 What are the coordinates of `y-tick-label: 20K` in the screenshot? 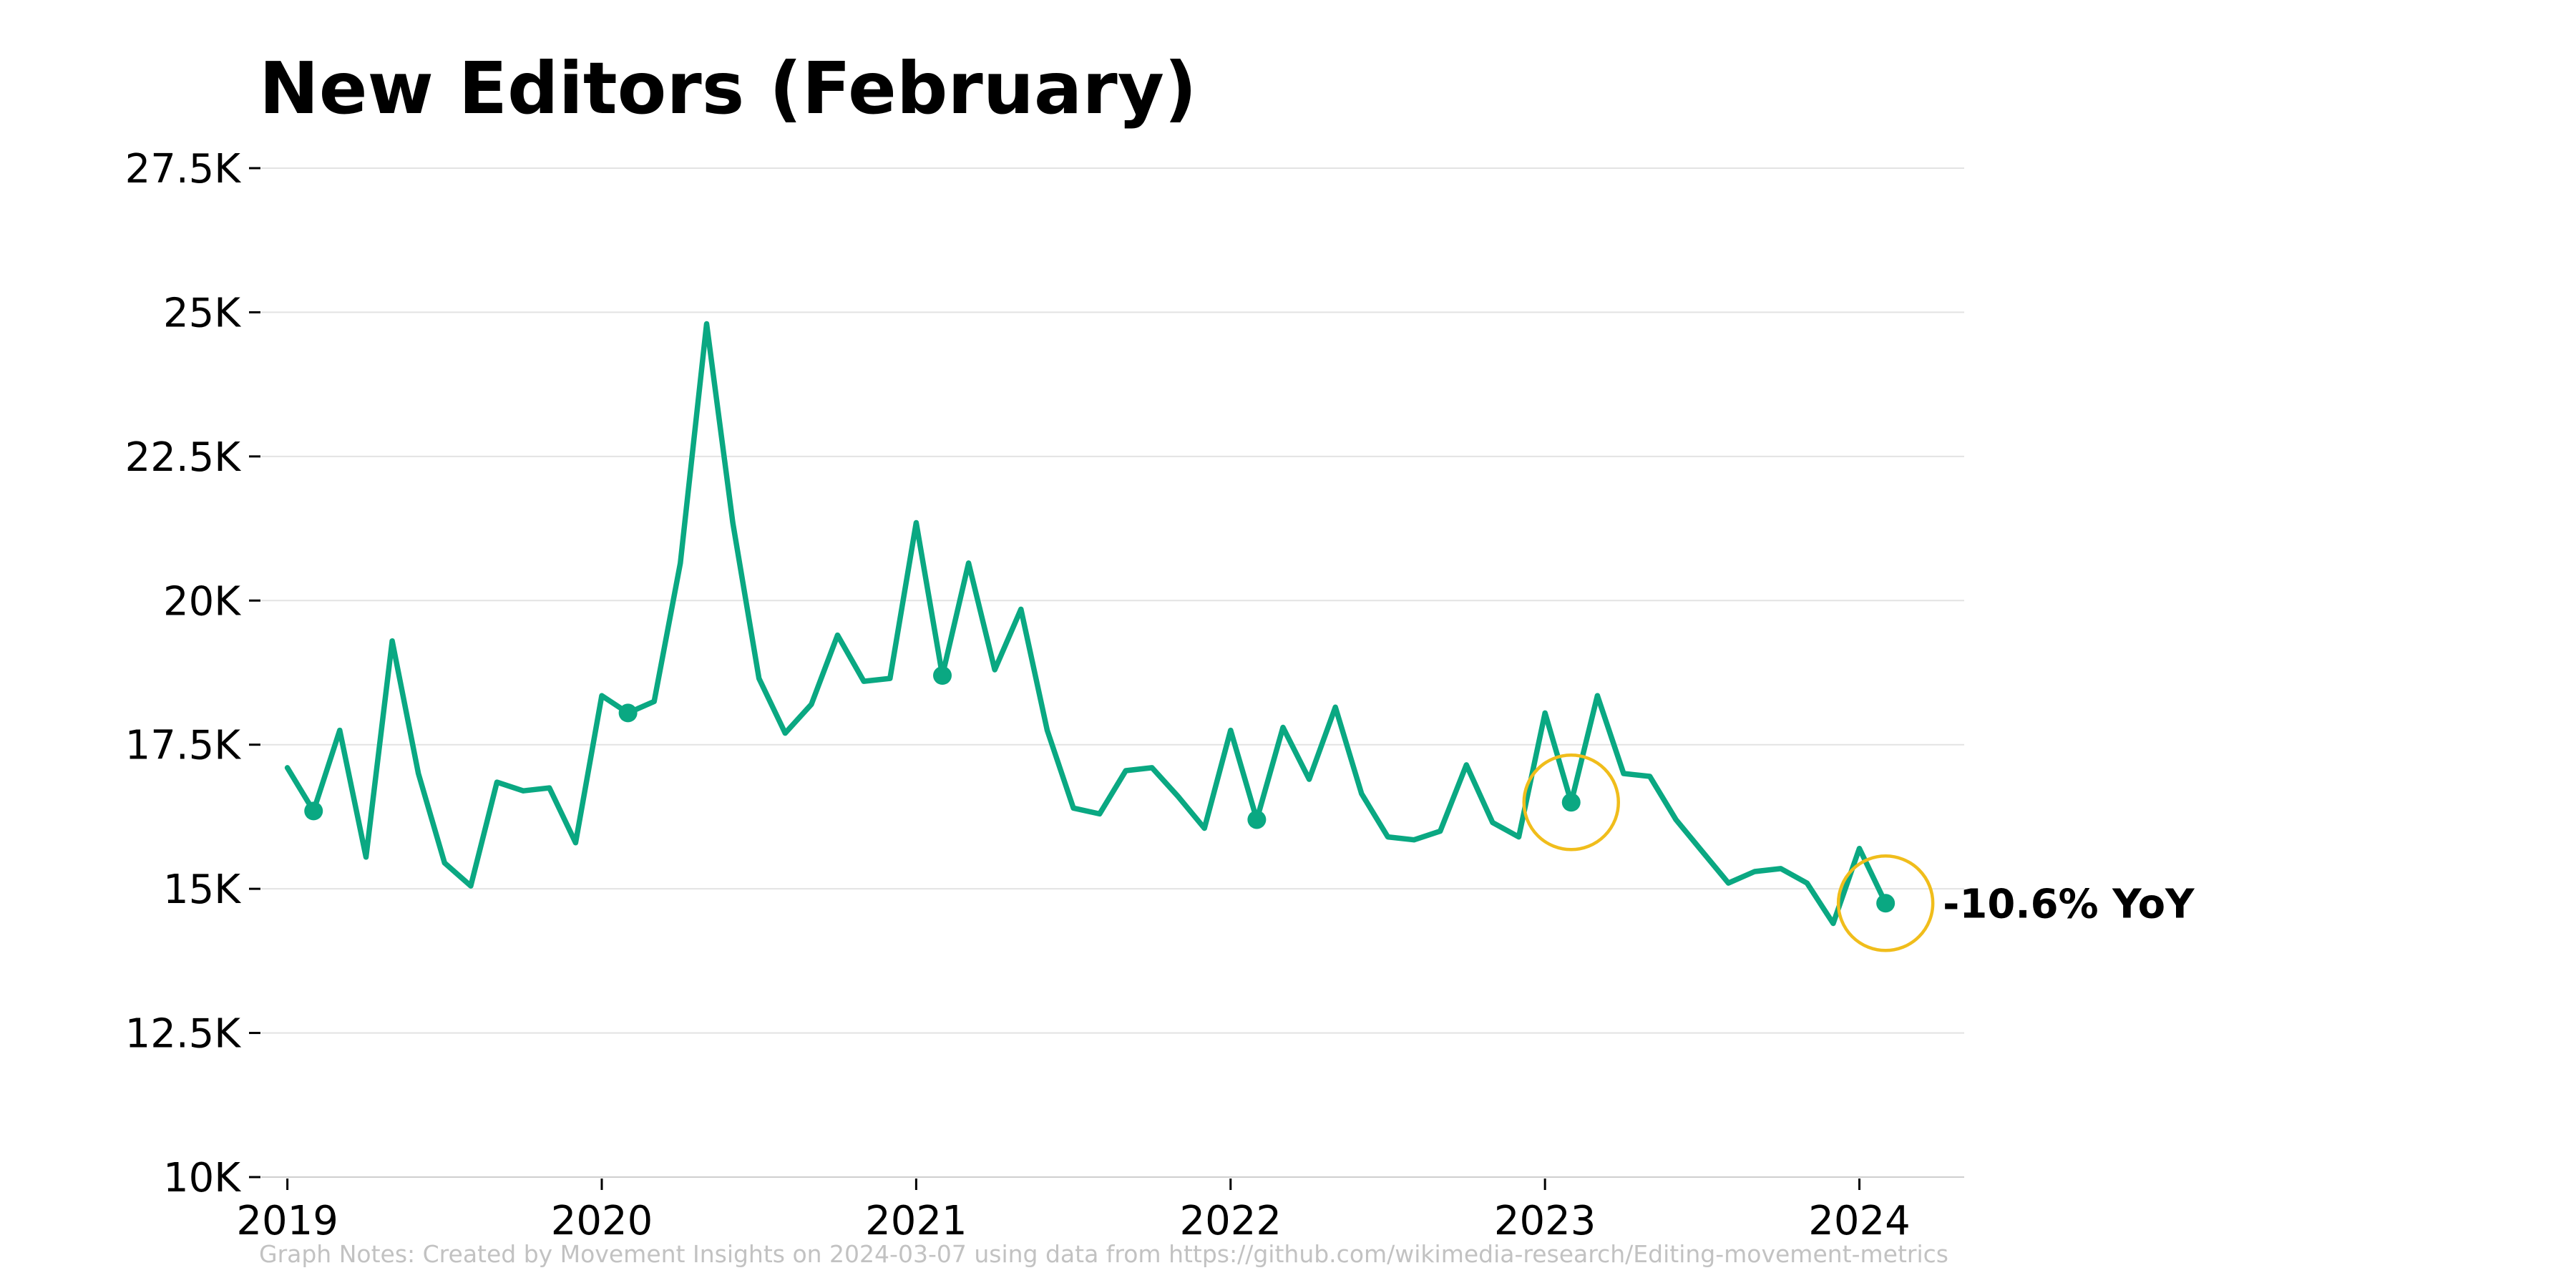 It's located at (202, 601).